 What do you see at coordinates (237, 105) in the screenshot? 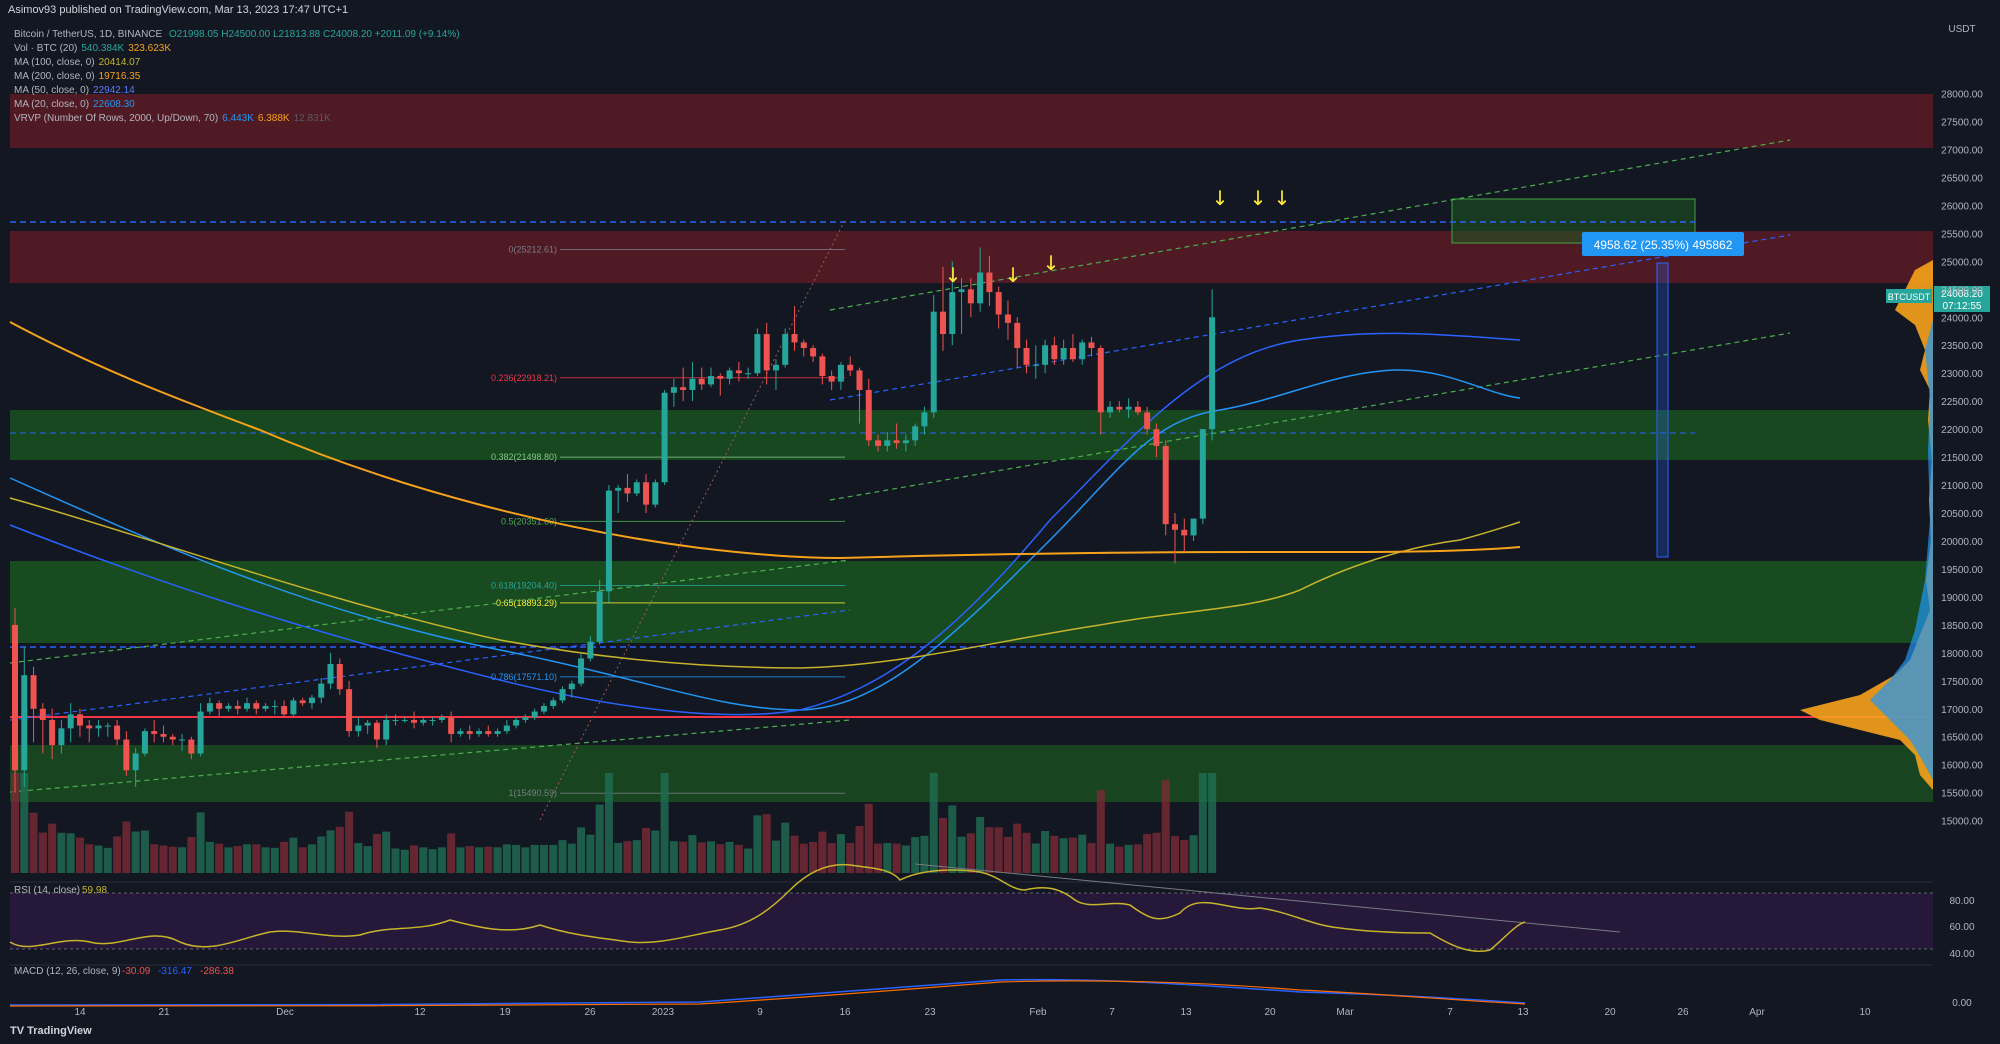
I see `legend-ma20-row: MA (20, close, 0) 22608.30` at bounding box center [237, 105].